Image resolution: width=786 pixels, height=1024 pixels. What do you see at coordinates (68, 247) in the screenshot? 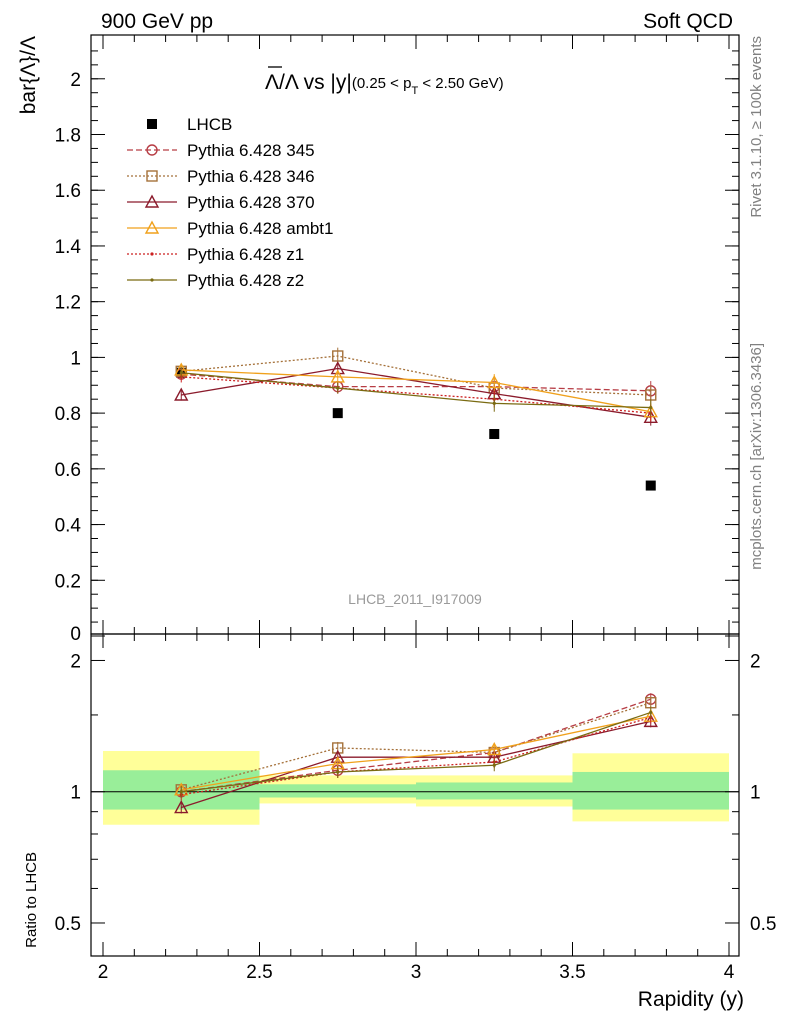
I see `main-ytick-label-7: 1.4` at bounding box center [68, 247].